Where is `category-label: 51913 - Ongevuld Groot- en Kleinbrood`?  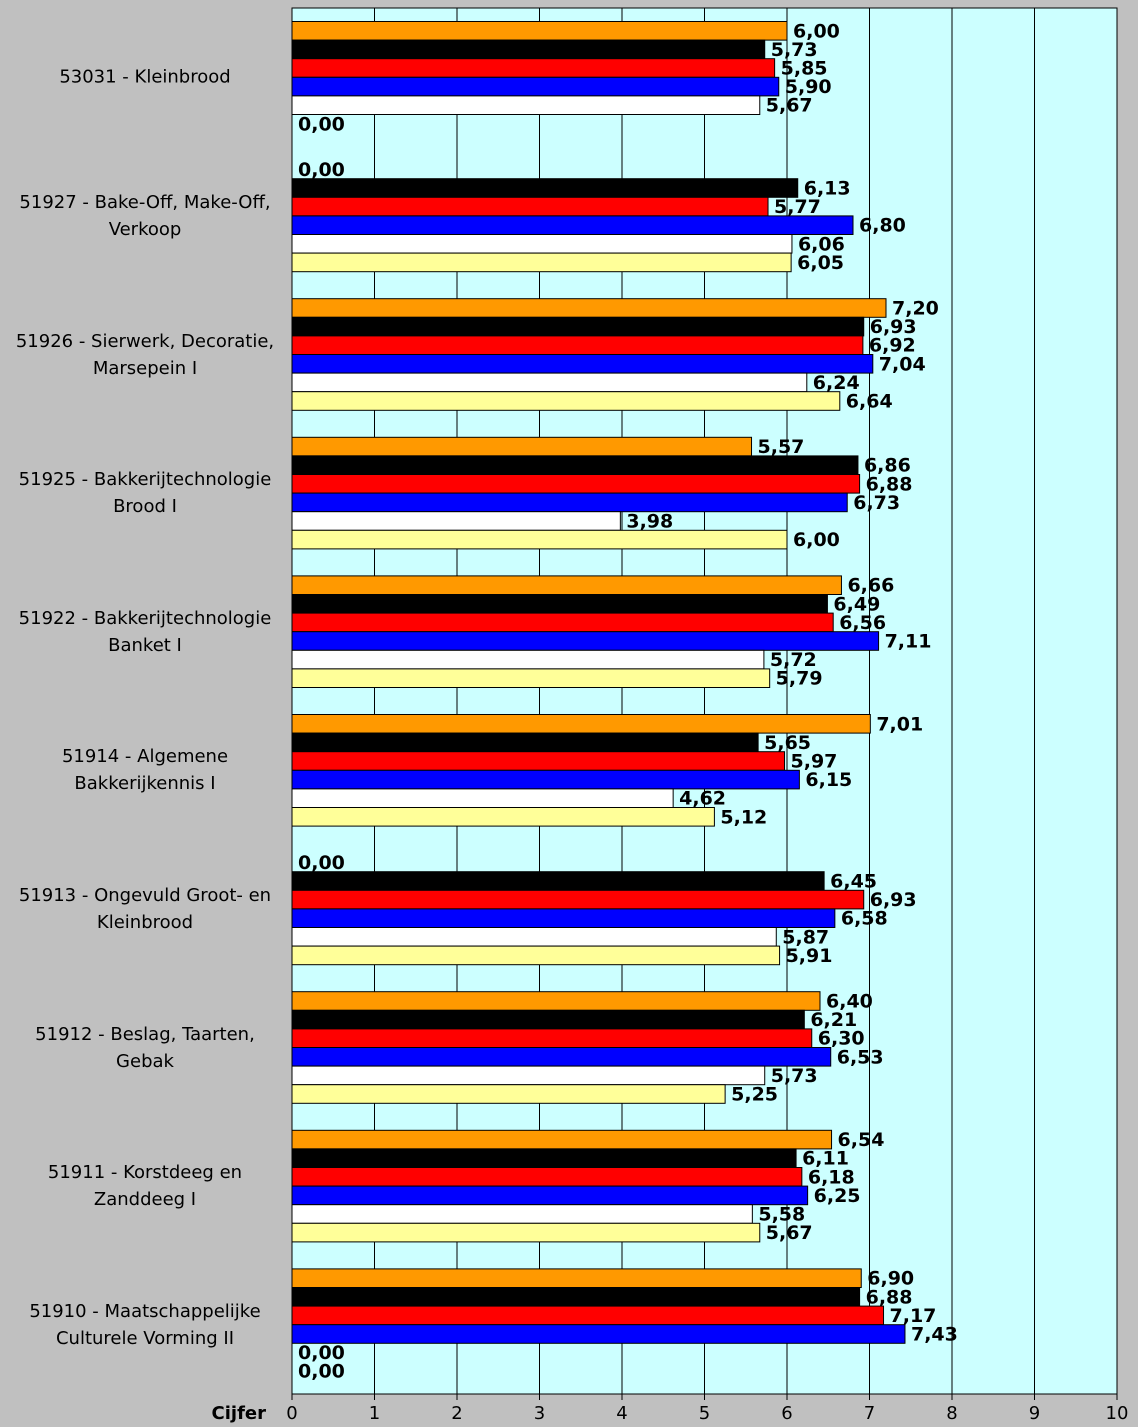 category-label: 51913 - Ongevuld Groot- en Kleinbrood is located at coordinates (145, 908).